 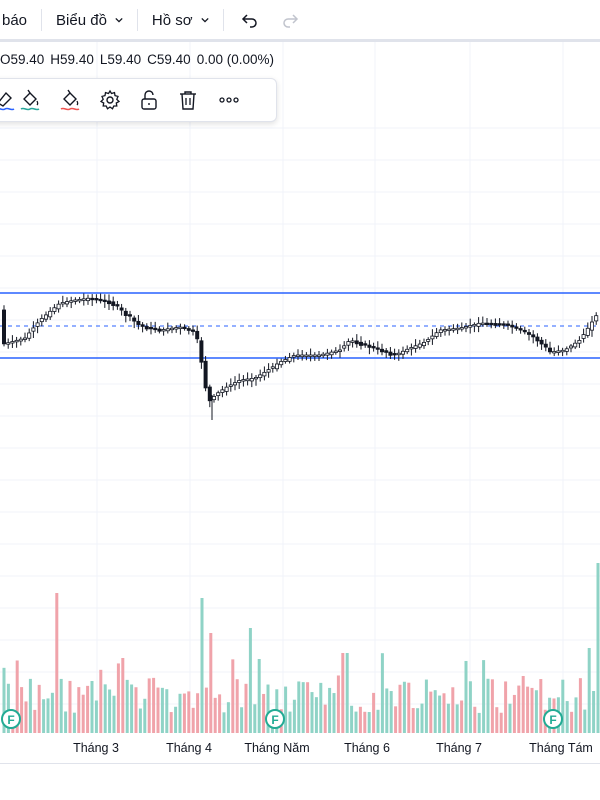 What do you see at coordinates (276, 748) in the screenshot?
I see `x-axis-label: Tháng Năm` at bounding box center [276, 748].